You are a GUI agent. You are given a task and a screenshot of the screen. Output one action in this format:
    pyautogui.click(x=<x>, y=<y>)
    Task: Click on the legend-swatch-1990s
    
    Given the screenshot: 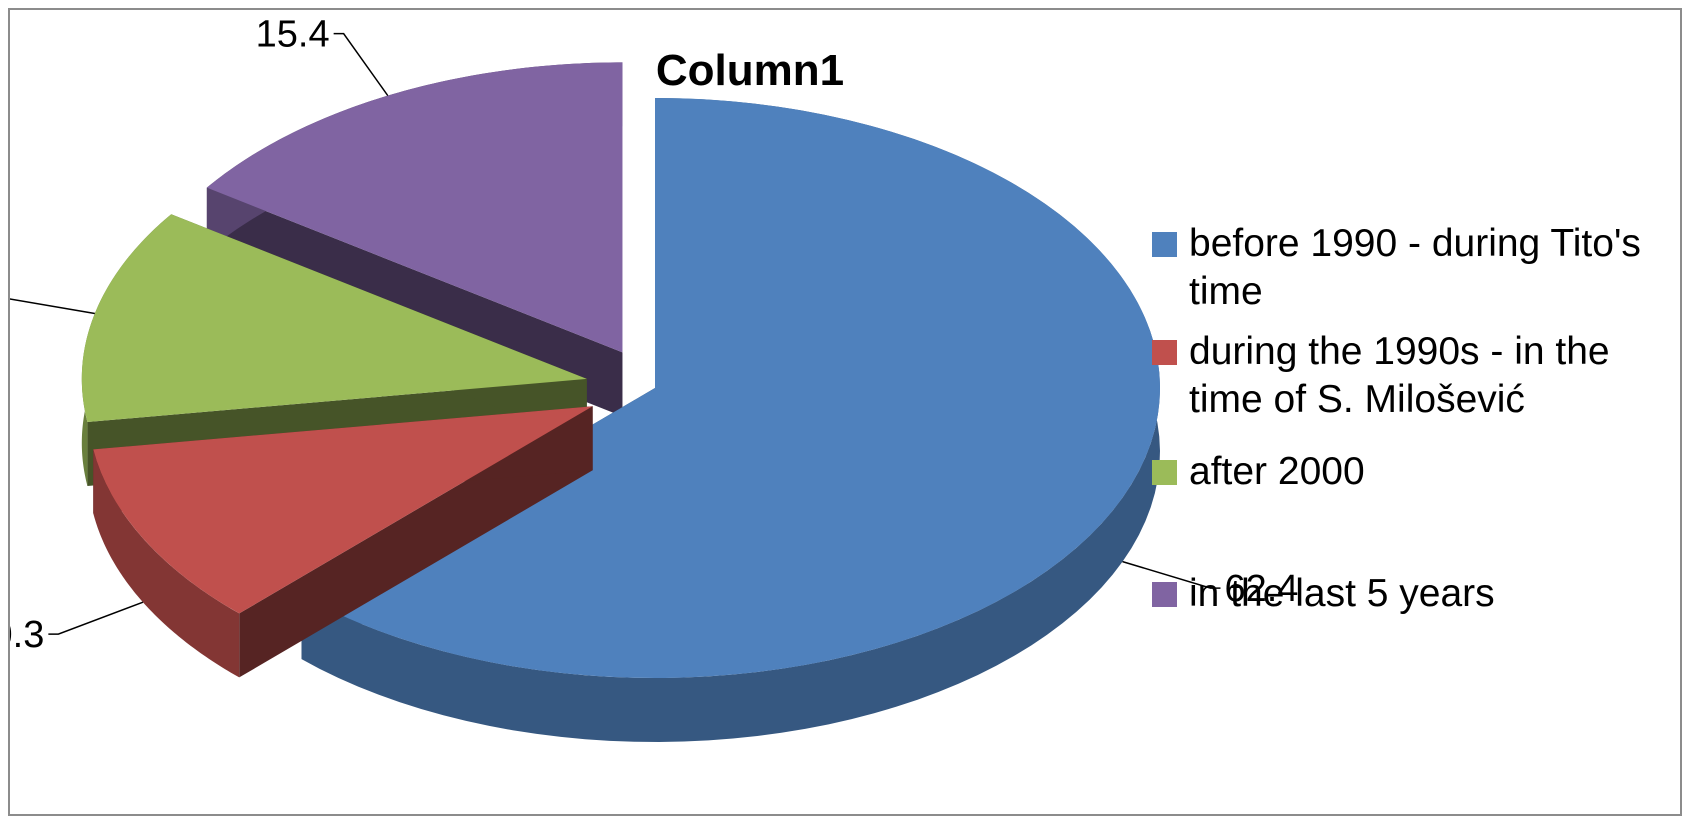 What is the action you would take?
    pyautogui.click(x=1164, y=352)
    